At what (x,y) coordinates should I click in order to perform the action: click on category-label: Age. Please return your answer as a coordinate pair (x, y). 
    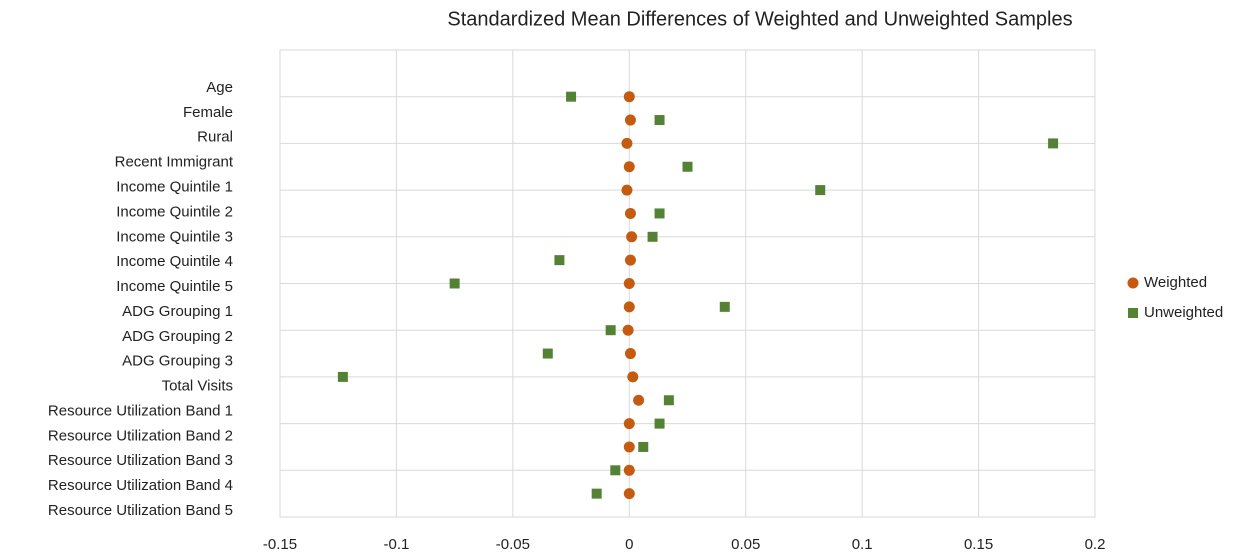
    Looking at the image, I should click on (219, 87).